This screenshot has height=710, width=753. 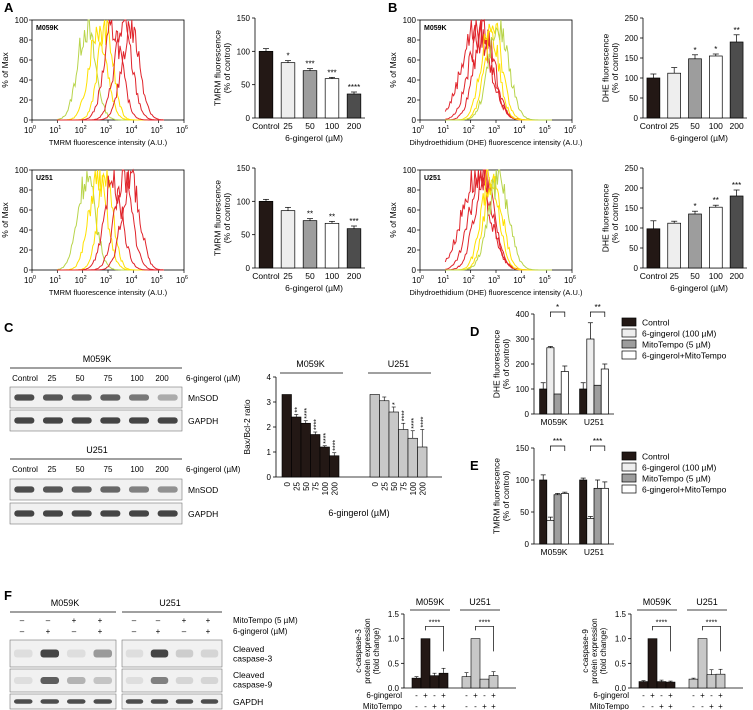 What do you see at coordinates (65, 603) in the screenshot?
I see `blot-cell-label: M059K` at bounding box center [65, 603].